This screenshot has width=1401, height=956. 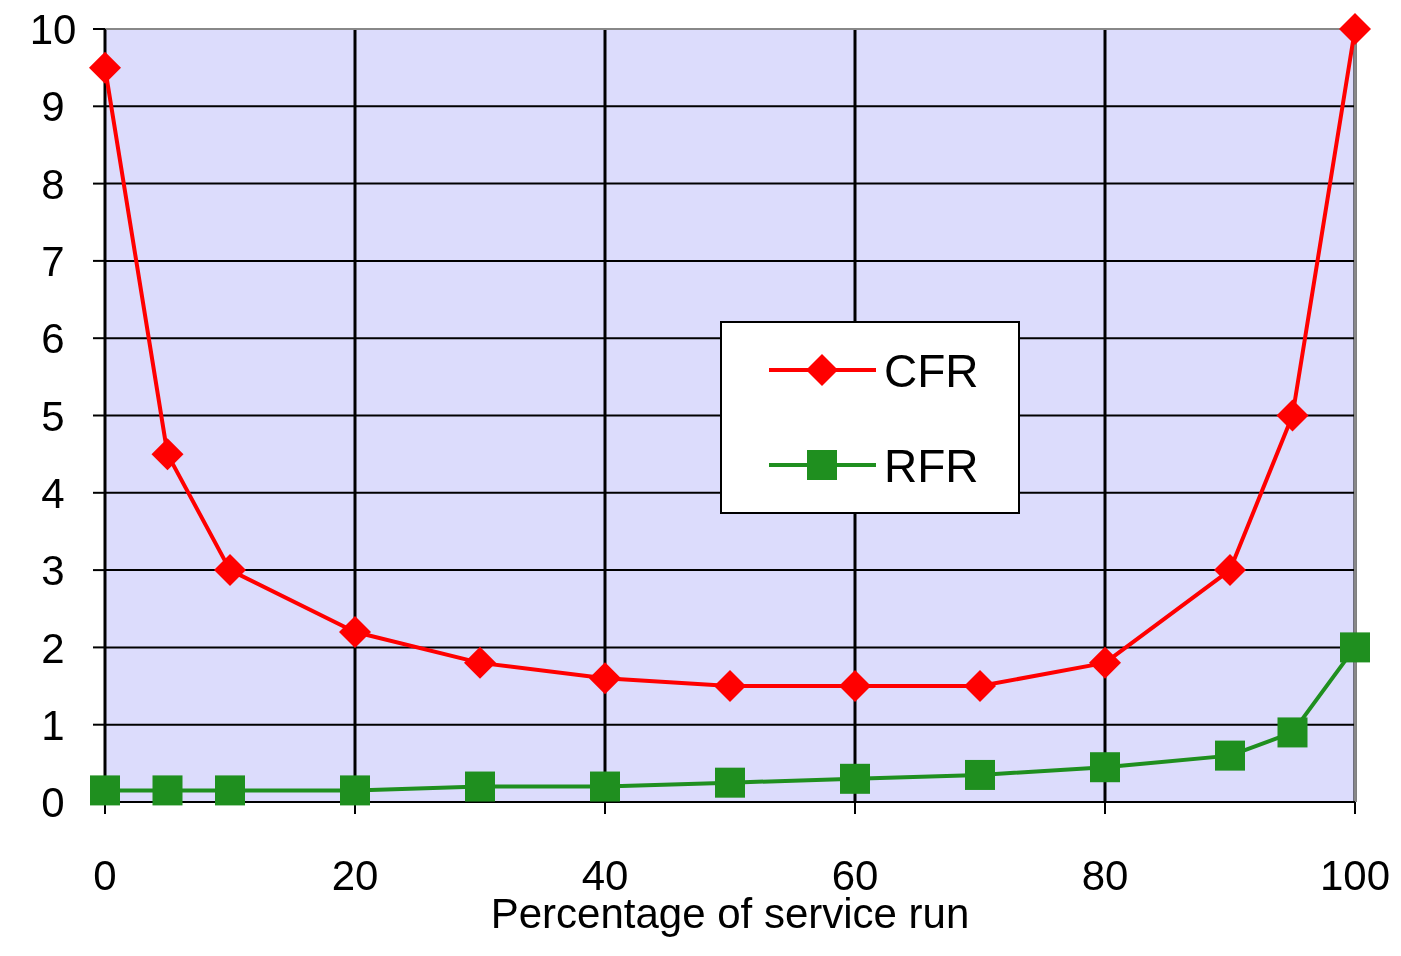 I want to click on y-tick-label: 4, so click(x=53, y=493).